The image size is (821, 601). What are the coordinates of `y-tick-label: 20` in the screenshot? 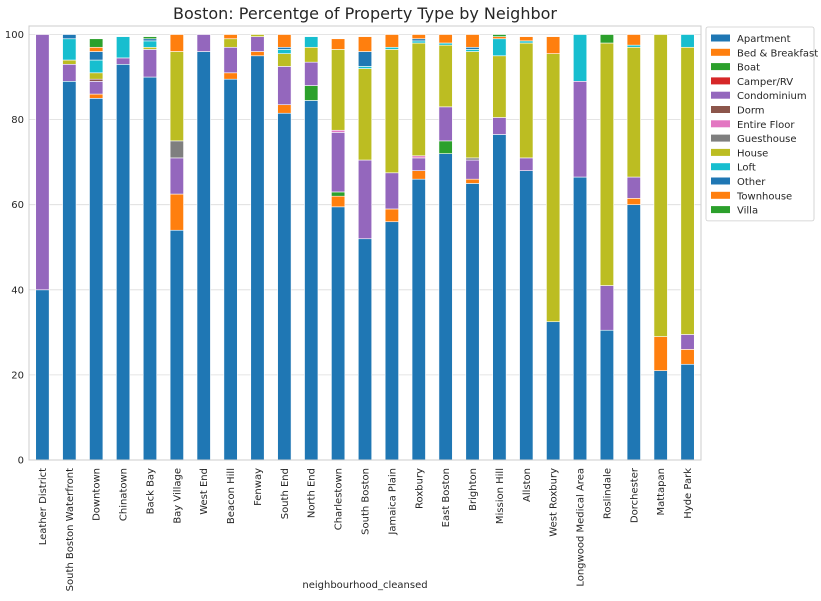 It's located at (17, 375).